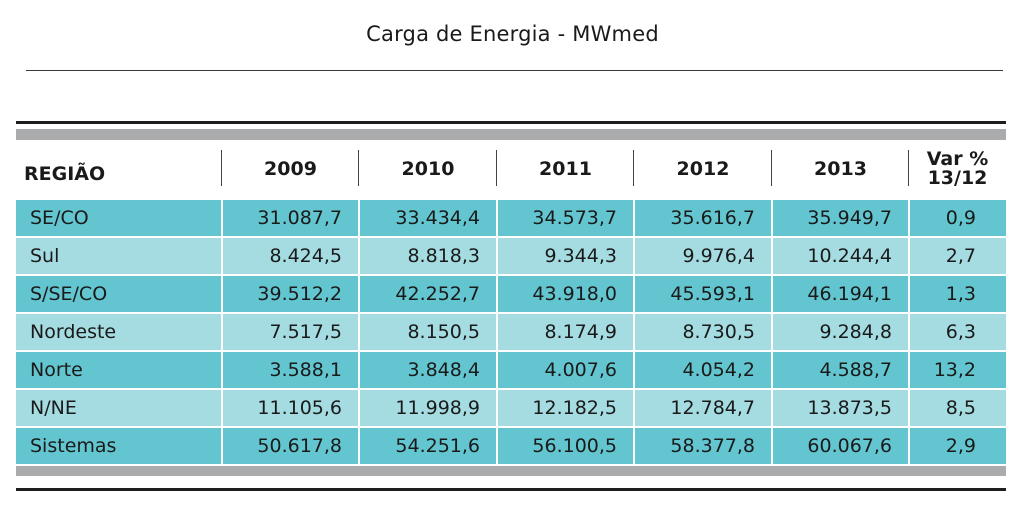  What do you see at coordinates (428, 294) in the screenshot?
I see `cell-2010: 42.252,7` at bounding box center [428, 294].